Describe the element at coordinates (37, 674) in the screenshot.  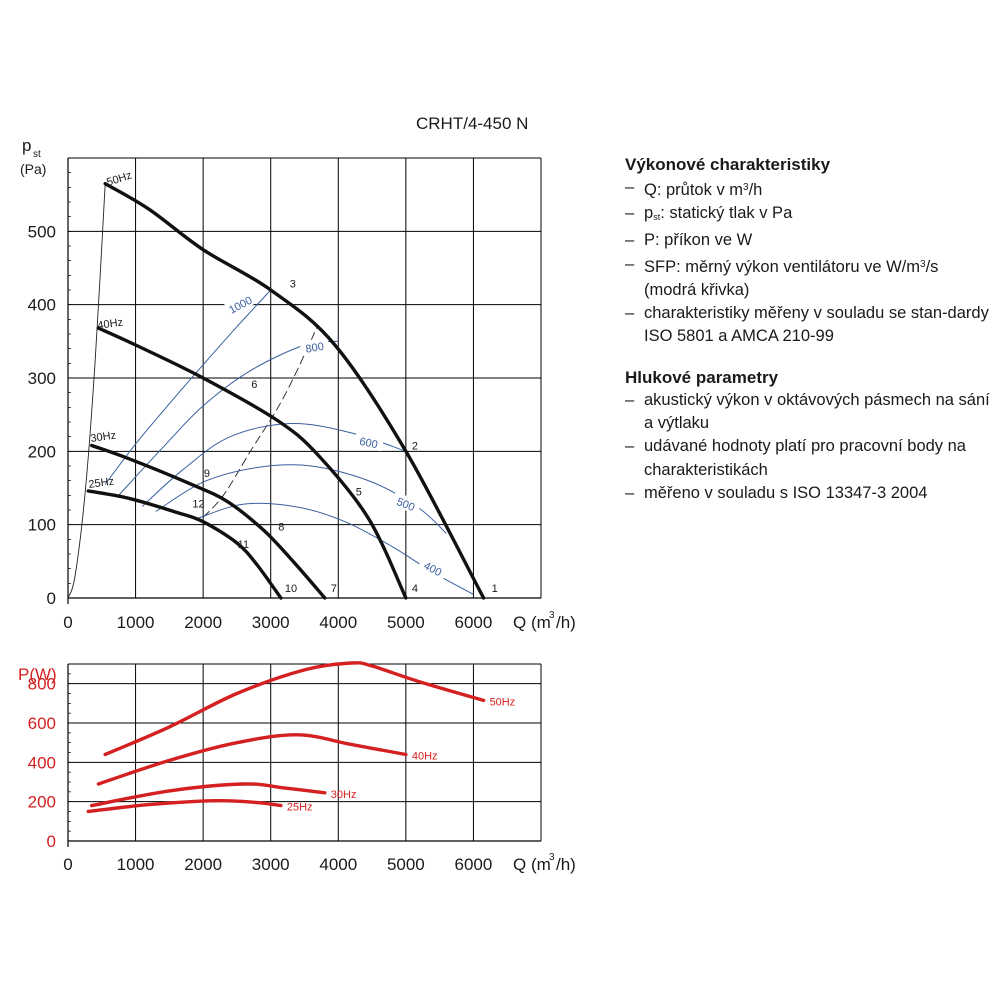
I see `y-axis-label: P(W)` at that location.